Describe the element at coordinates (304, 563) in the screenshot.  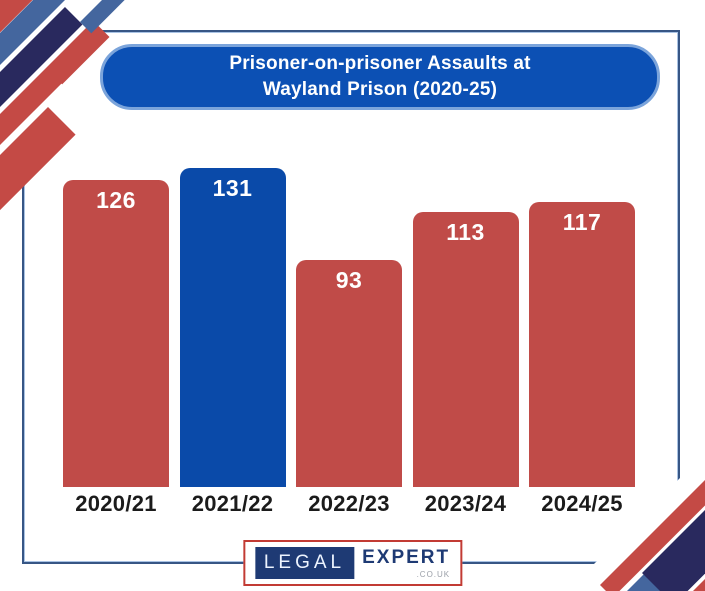
I see `logo-legal-mark: LEGAL` at that location.